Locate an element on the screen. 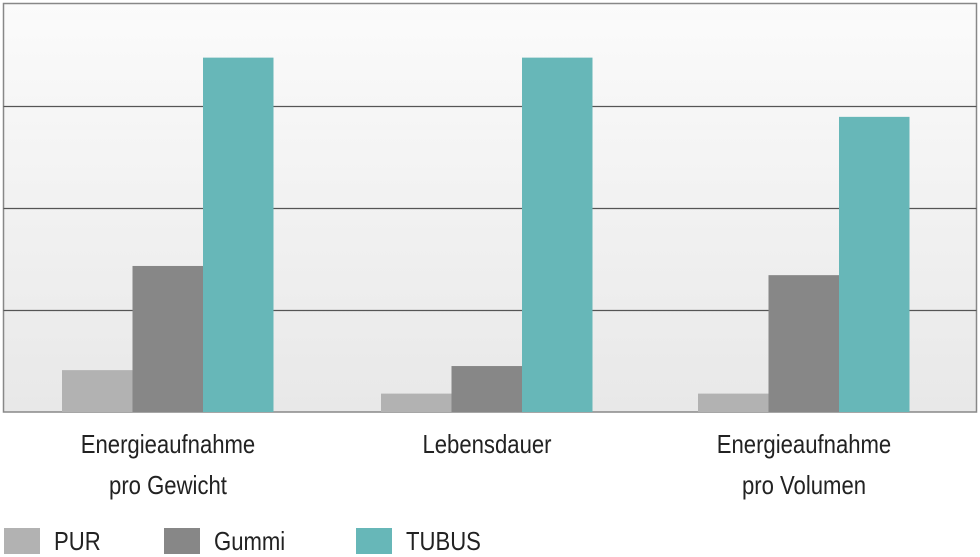 Image resolution: width=980 pixels, height=557 pixels. category-label: Lebensdauer is located at coordinates (487, 444).